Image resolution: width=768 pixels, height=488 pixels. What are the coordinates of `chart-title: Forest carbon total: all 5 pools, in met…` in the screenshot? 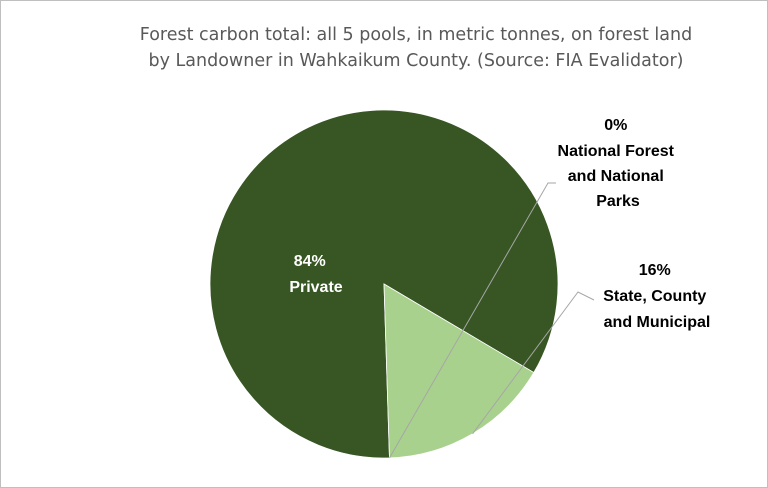 It's located at (384, 48).